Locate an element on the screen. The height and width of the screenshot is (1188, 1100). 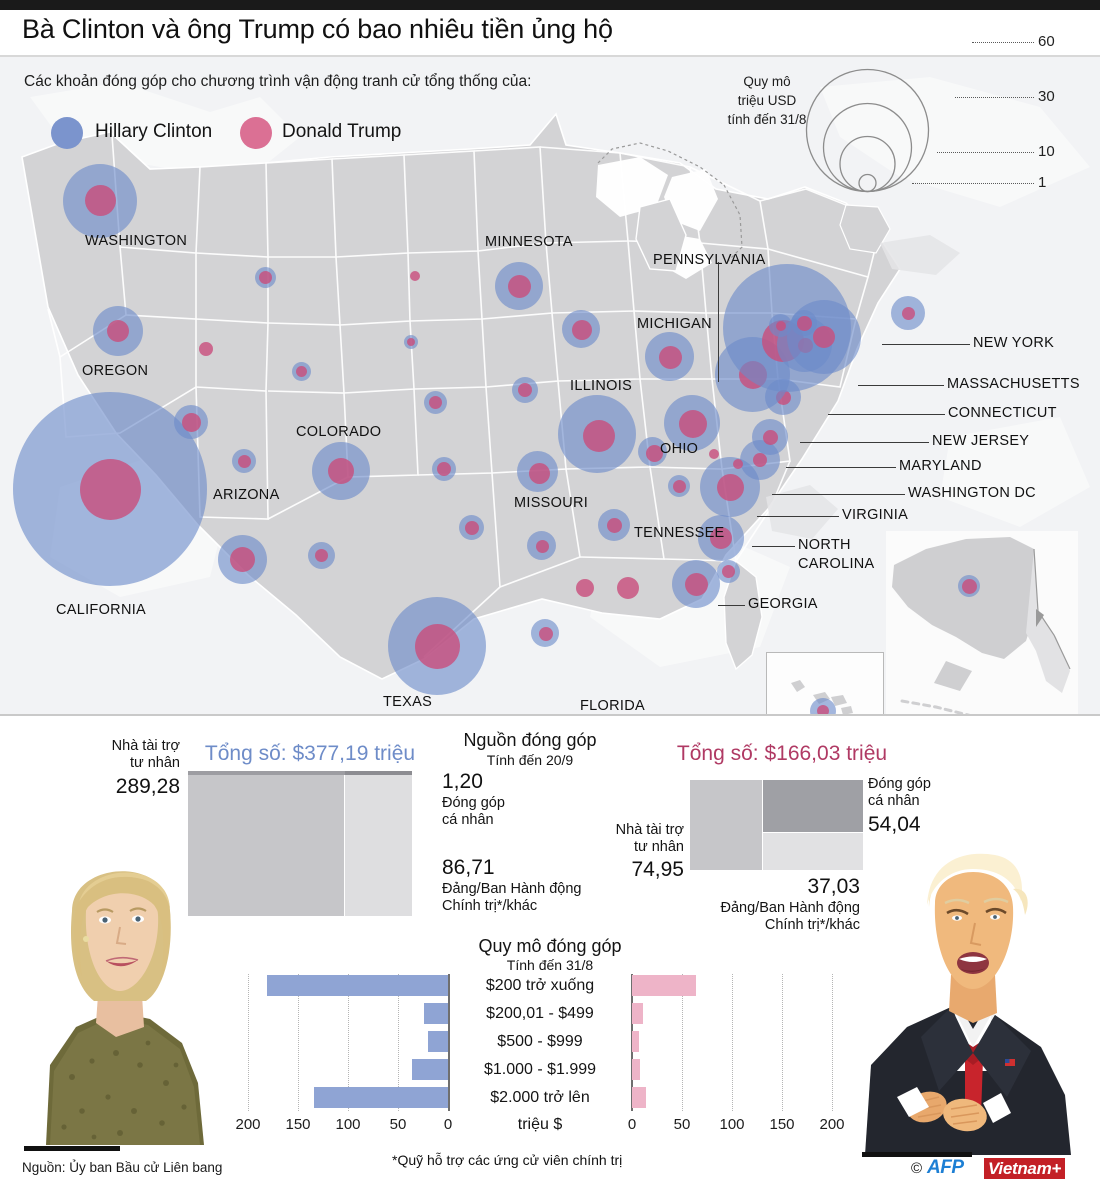
scale-caption-line2: triệu USD is located at coordinates (767, 100).